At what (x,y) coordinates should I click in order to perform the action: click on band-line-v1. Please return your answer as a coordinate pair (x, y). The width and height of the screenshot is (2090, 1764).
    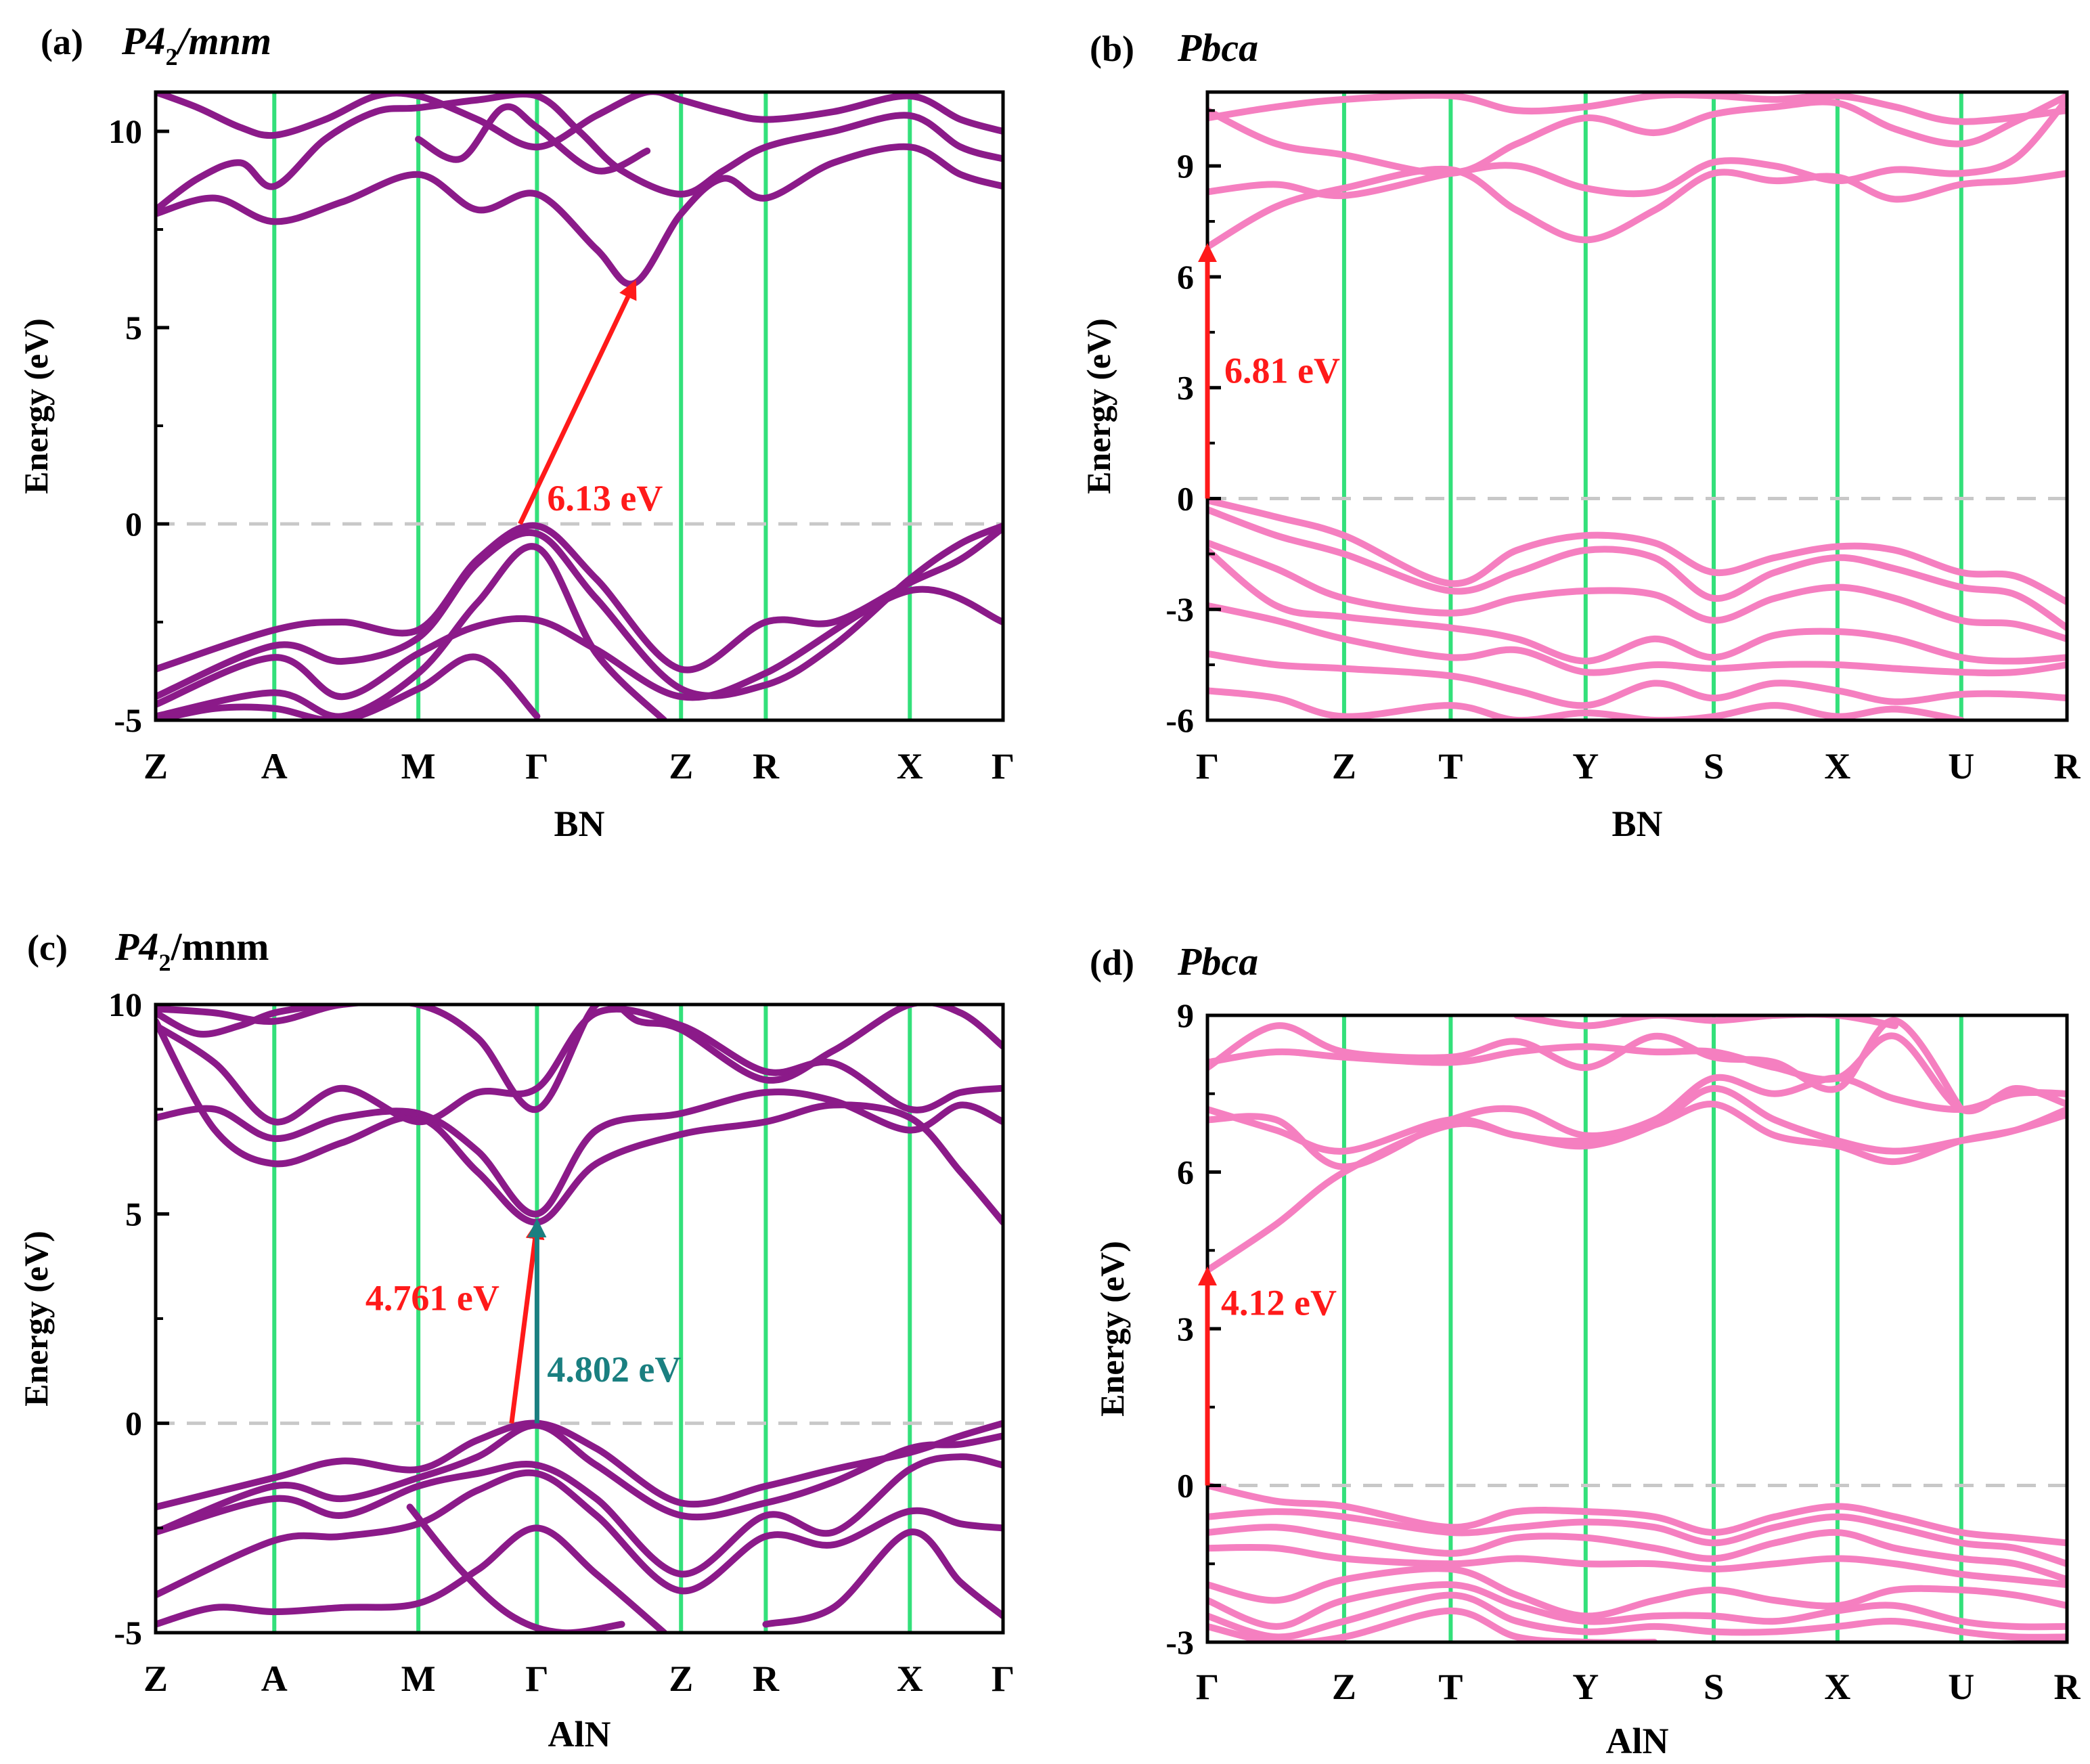
    Looking at the image, I should click on (579, 598).